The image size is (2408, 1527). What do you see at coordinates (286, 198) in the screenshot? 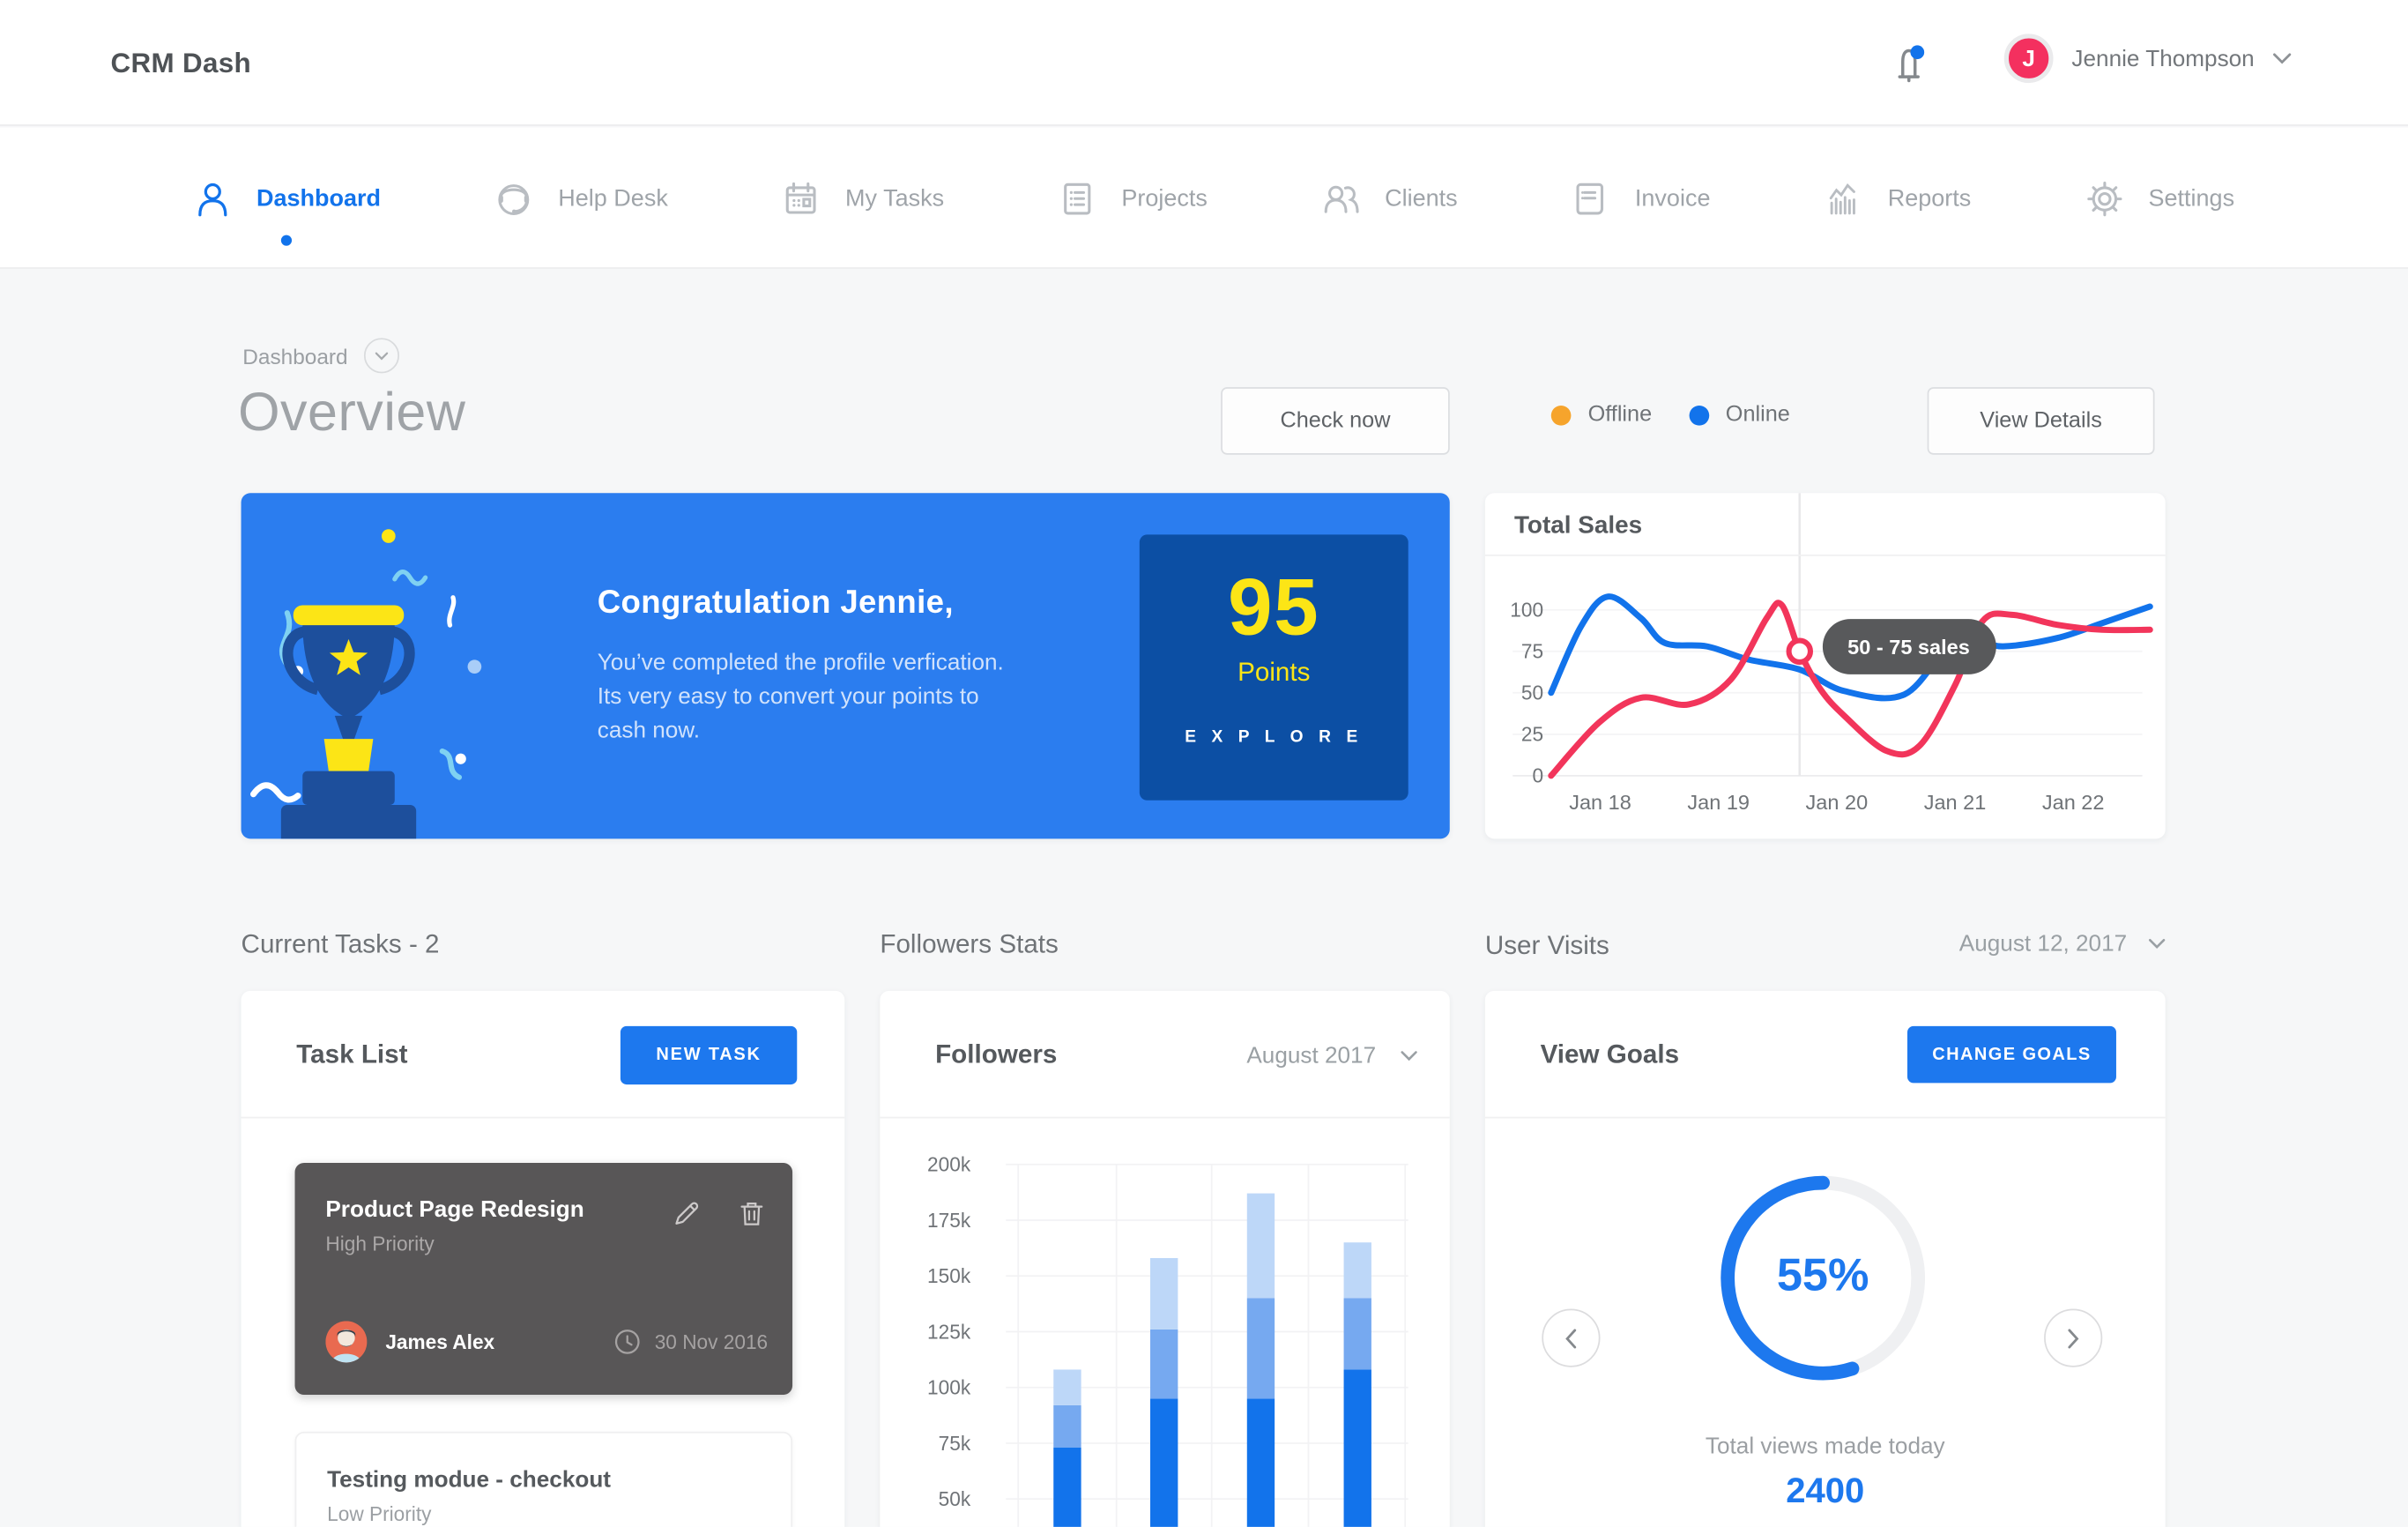
I see `nav-item-dashboard: Dashboard` at bounding box center [286, 198].